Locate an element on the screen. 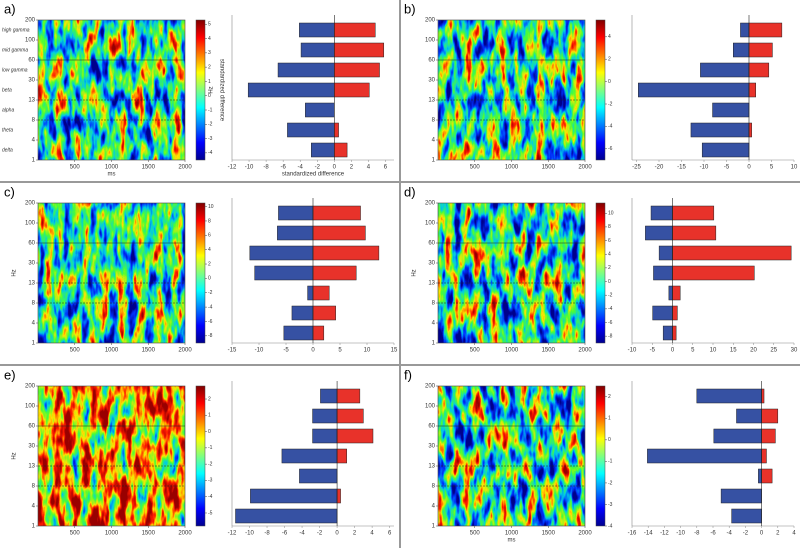 The image size is (800, 548). y-axis-label: Hz is located at coordinates (15, 272).